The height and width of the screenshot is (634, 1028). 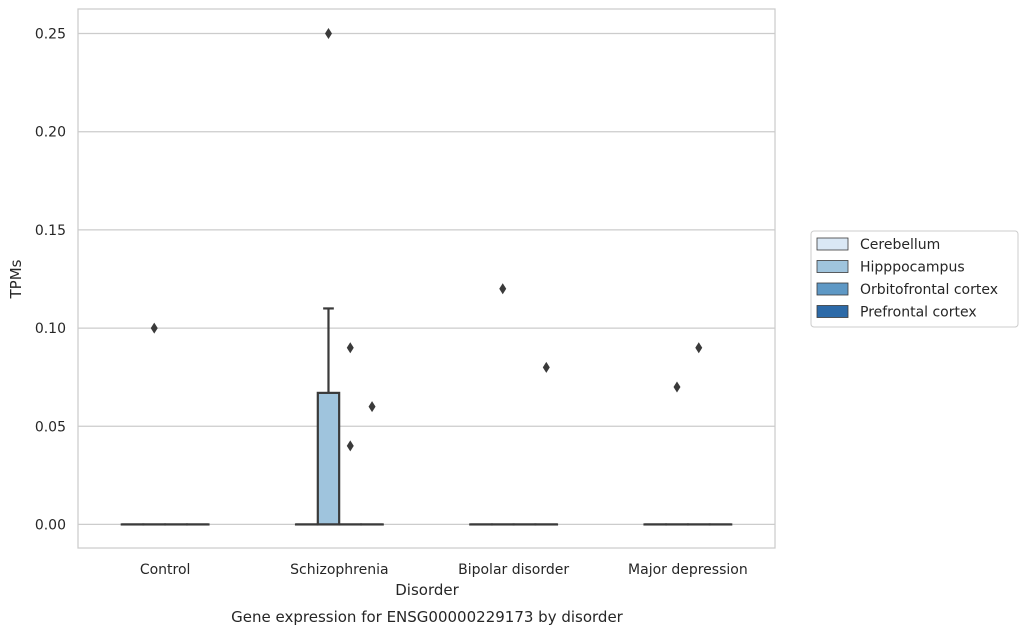 What do you see at coordinates (50, 231) in the screenshot?
I see `y-tick-label: 0.15` at bounding box center [50, 231].